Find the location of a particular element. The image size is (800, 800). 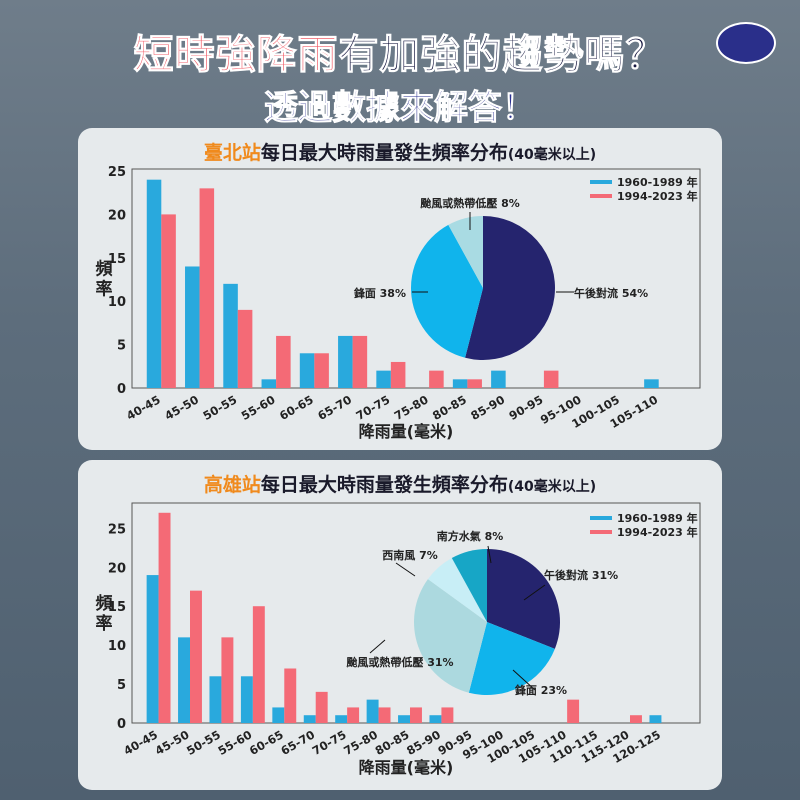

main-title: 短時強降雨有加強的趨勢嗎？ is located at coordinates (400, 51).